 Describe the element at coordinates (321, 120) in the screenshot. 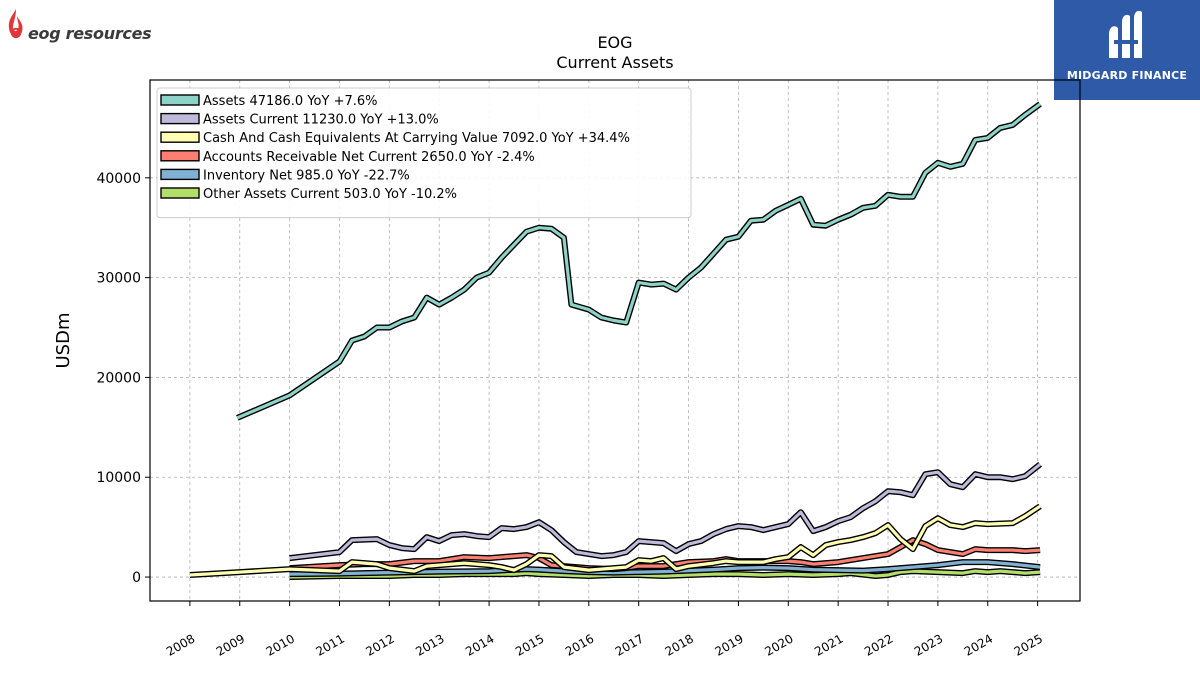

I see `legend-label: Assets Current 11230.0 YoY +13.0%` at that location.